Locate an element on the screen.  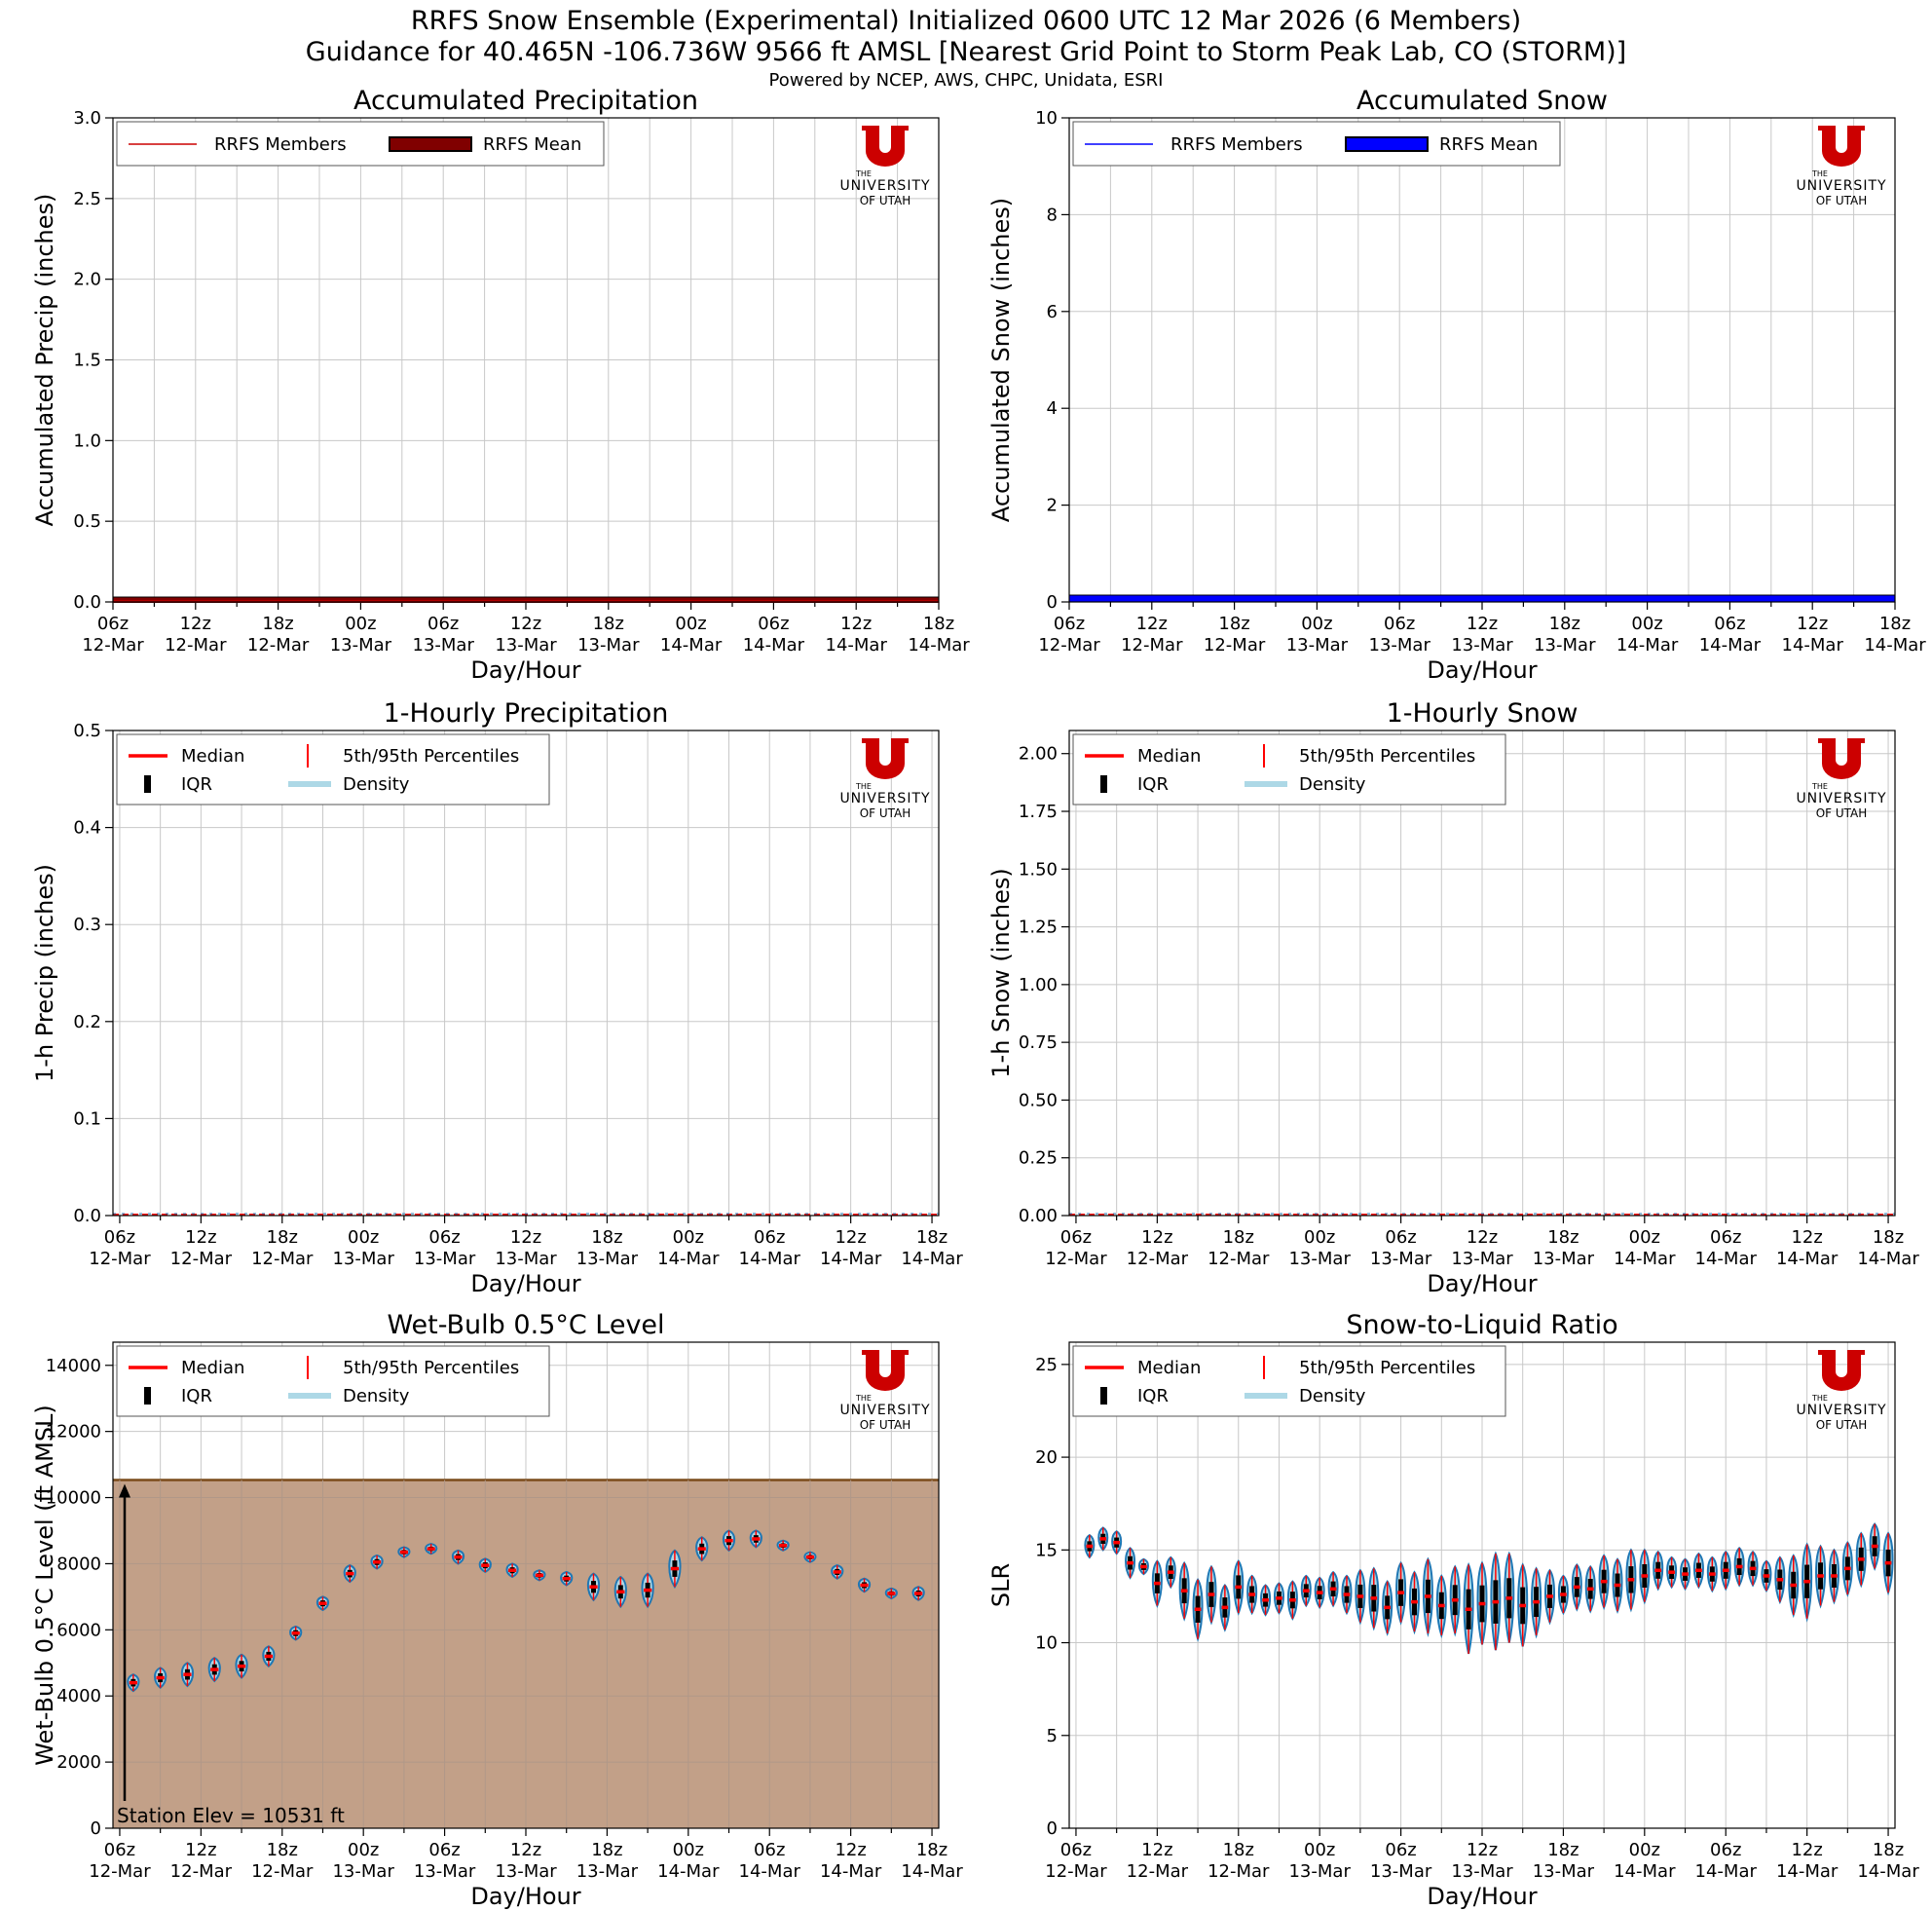
legend: Median 5th/95th Percentiles IQR Density is located at coordinates (333, 769).